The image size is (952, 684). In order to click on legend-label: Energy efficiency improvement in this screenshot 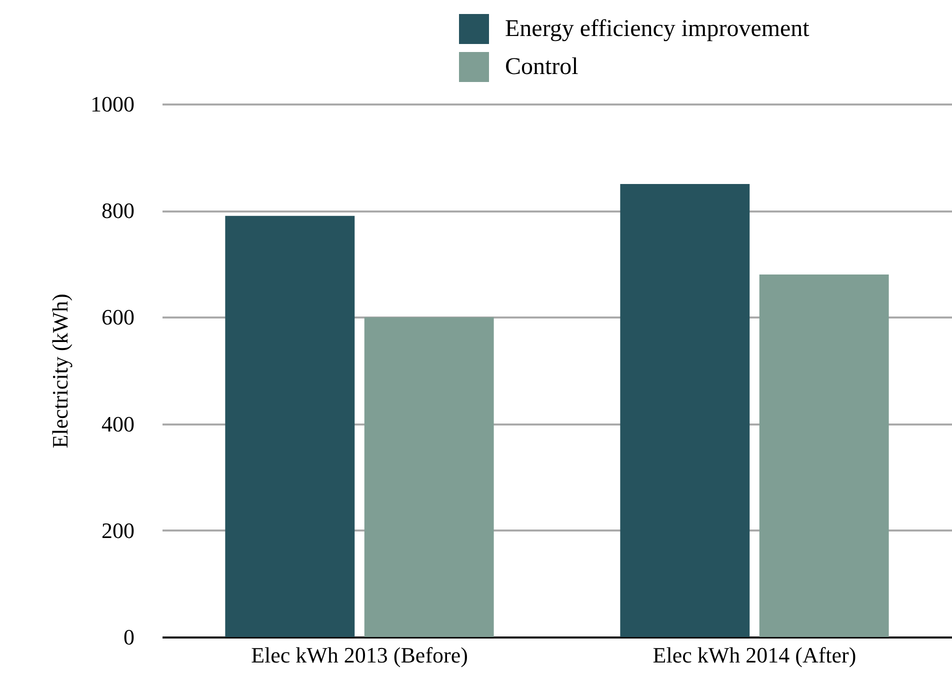, I will do `click(657, 29)`.